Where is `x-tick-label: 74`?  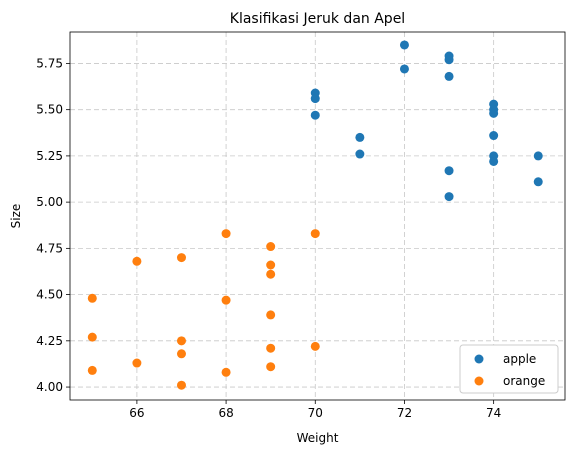 x-tick-label: 74 is located at coordinates (493, 413).